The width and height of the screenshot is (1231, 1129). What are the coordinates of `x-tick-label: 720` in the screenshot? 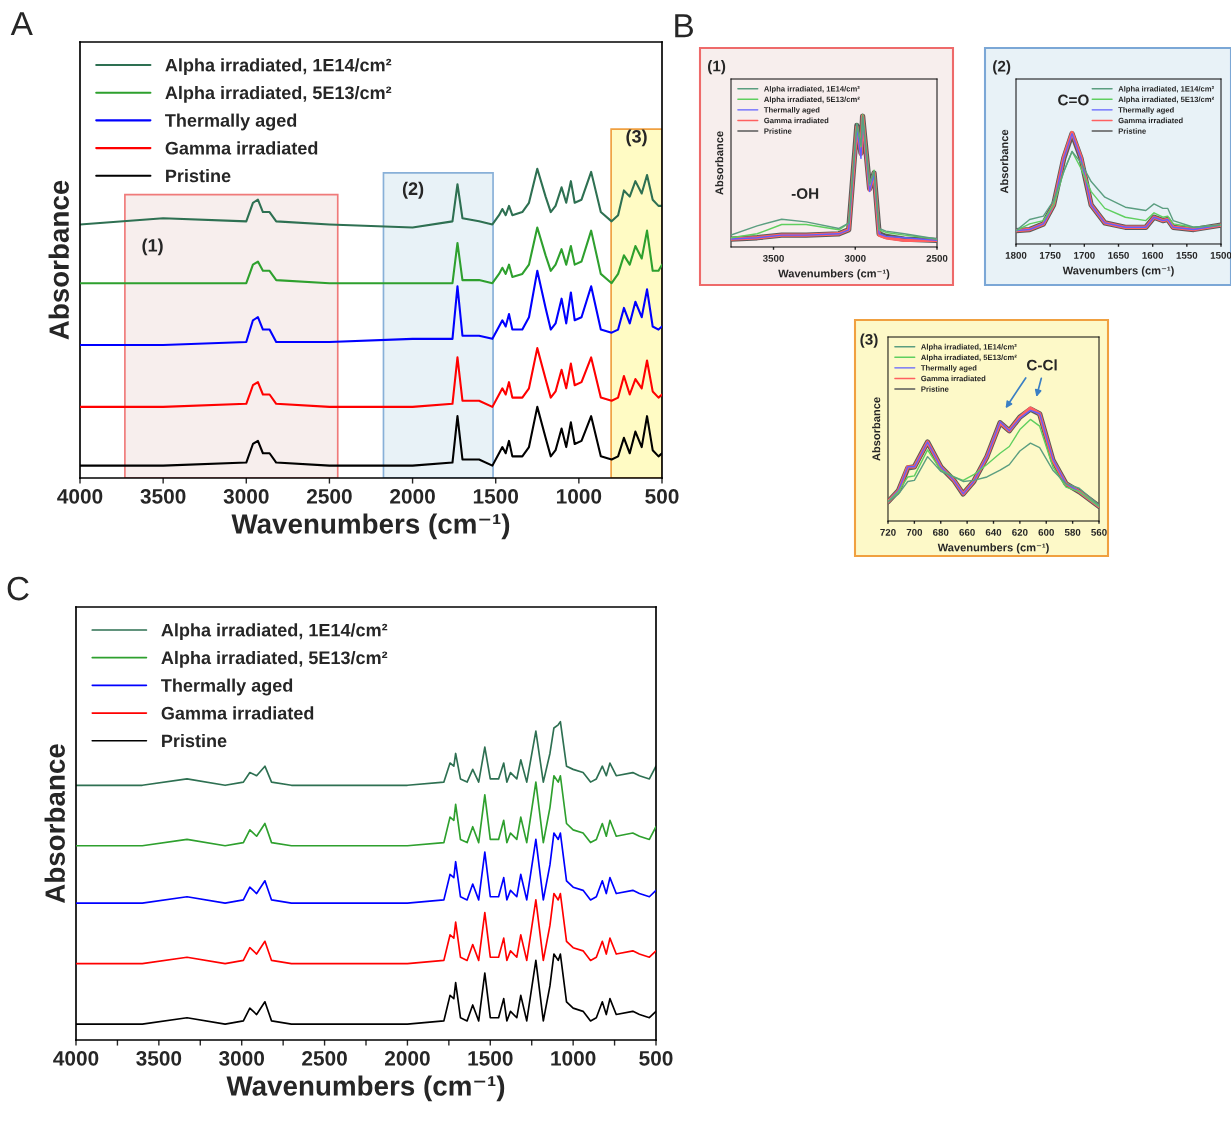 It's located at (888, 532).